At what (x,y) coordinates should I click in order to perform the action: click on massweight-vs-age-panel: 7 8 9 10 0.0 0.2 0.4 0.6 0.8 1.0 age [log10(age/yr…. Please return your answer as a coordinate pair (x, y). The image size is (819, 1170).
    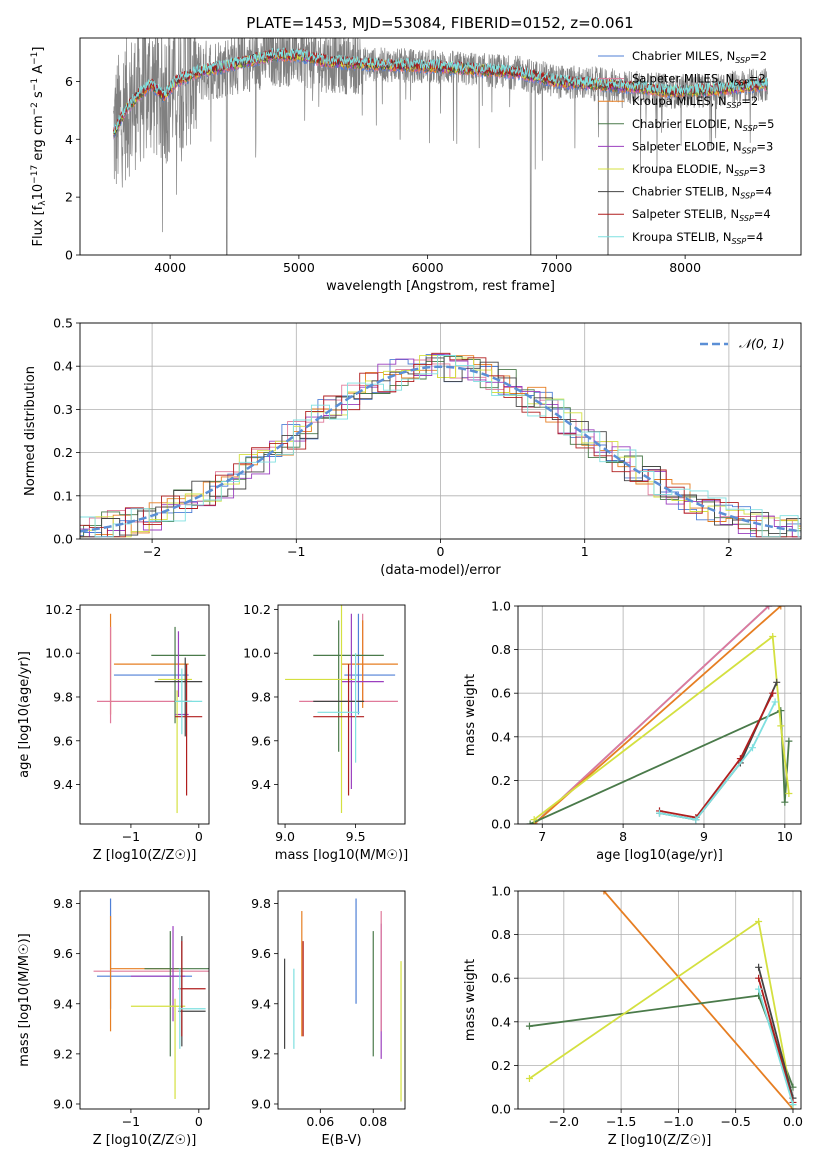
    Looking at the image, I should click on (632, 731).